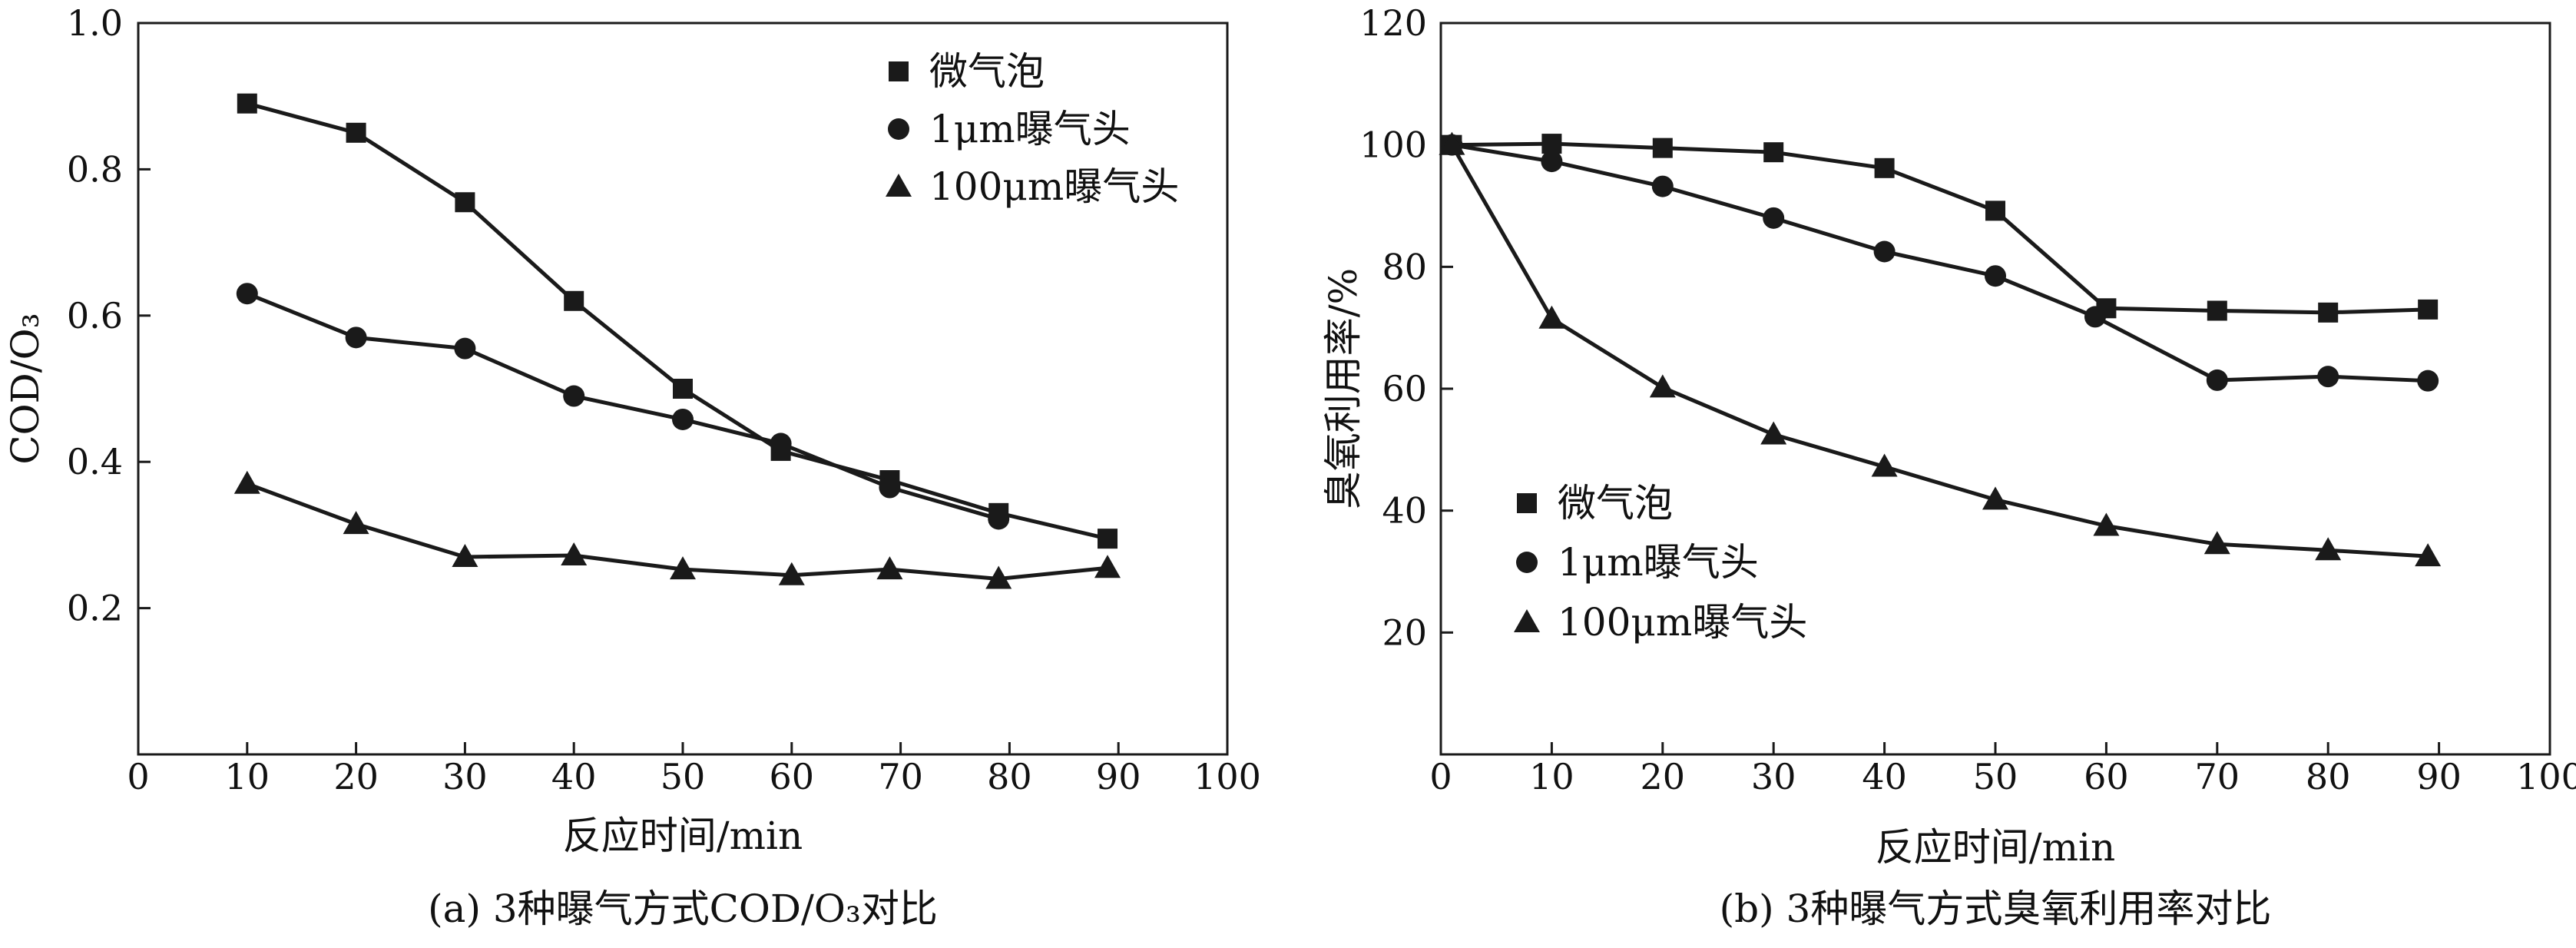  What do you see at coordinates (95, 608) in the screenshot?
I see `y-tick-label: 0.2` at bounding box center [95, 608].